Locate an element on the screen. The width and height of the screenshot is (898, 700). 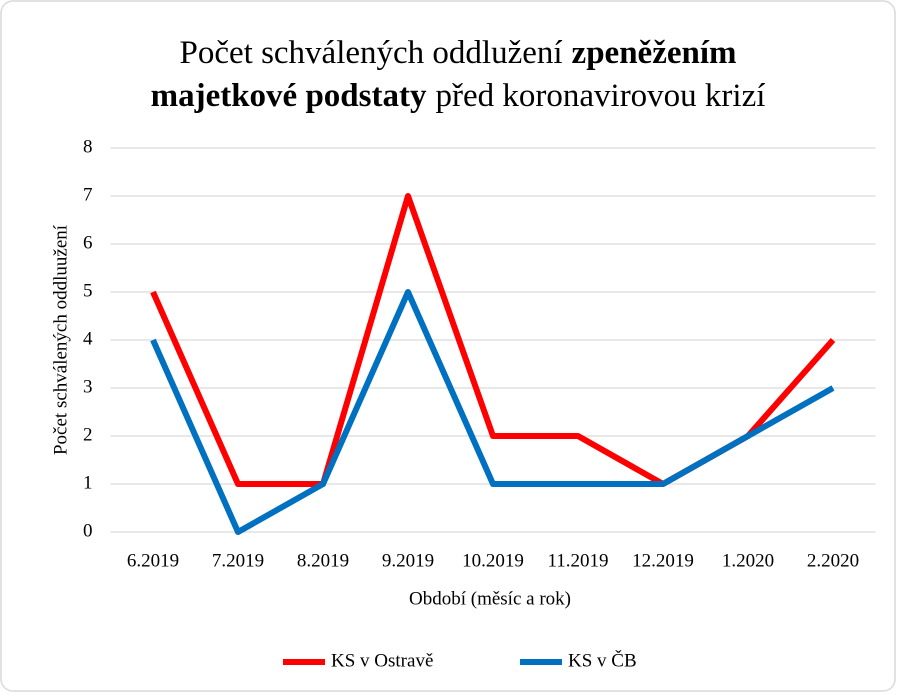
x-axis-label: Období (měsíc a rok) is located at coordinates (490, 598).